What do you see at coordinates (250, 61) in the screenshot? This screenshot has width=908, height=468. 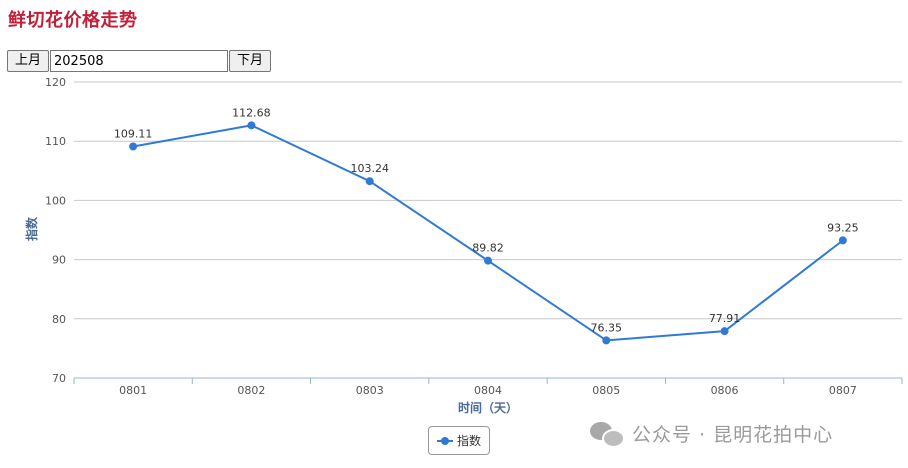 I see `next-month-button: 下月` at bounding box center [250, 61].